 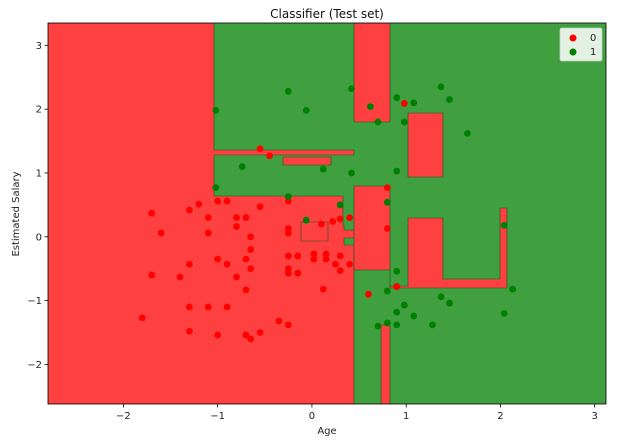 I want to click on x-tick-label: −2, so click(x=123, y=416).